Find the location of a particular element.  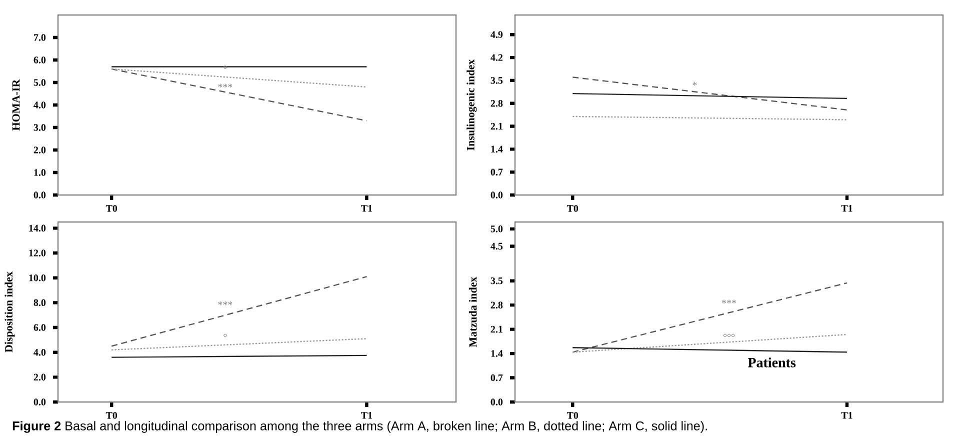

y-axis-title: Insulinogenic index is located at coordinates (471, 104).